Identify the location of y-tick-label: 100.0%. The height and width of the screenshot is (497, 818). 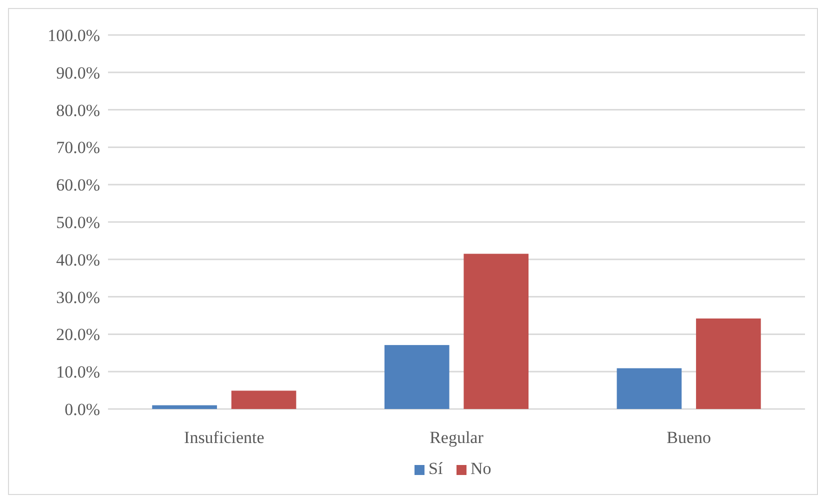
(74, 35).